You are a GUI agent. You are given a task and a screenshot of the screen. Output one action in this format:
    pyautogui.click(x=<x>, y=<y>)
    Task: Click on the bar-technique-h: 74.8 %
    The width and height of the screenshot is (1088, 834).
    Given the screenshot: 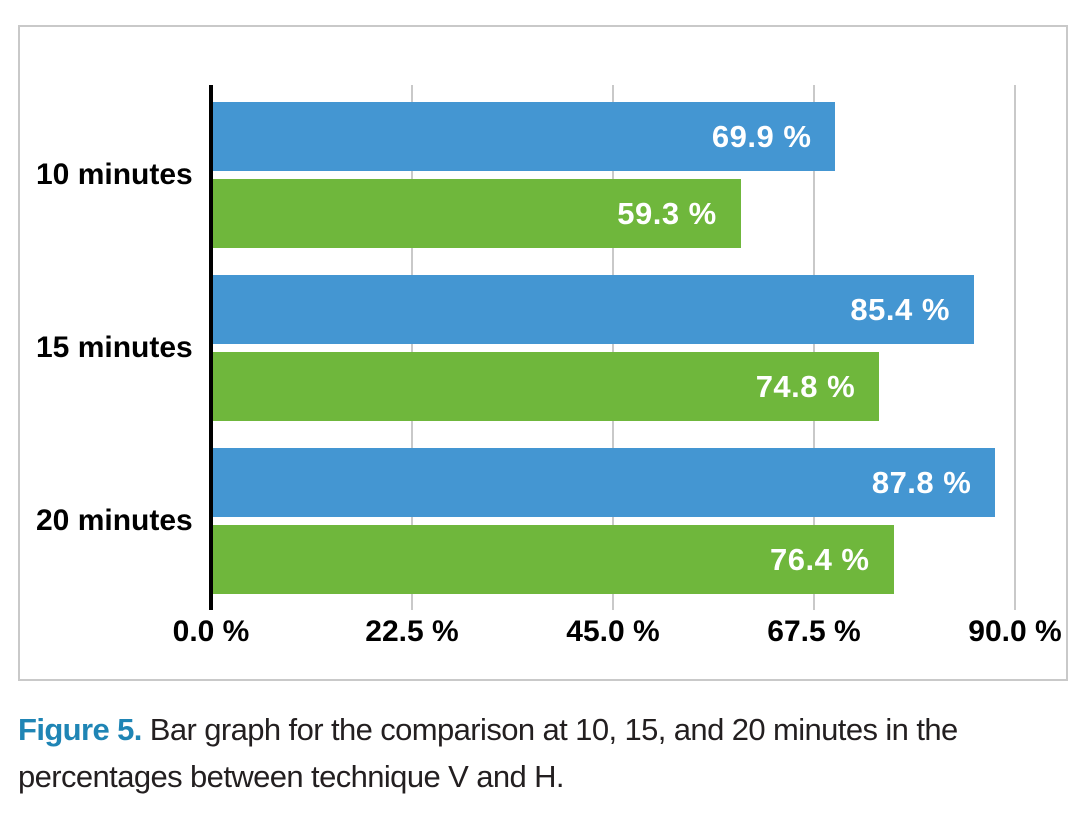 What is the action you would take?
    pyautogui.click(x=545, y=386)
    